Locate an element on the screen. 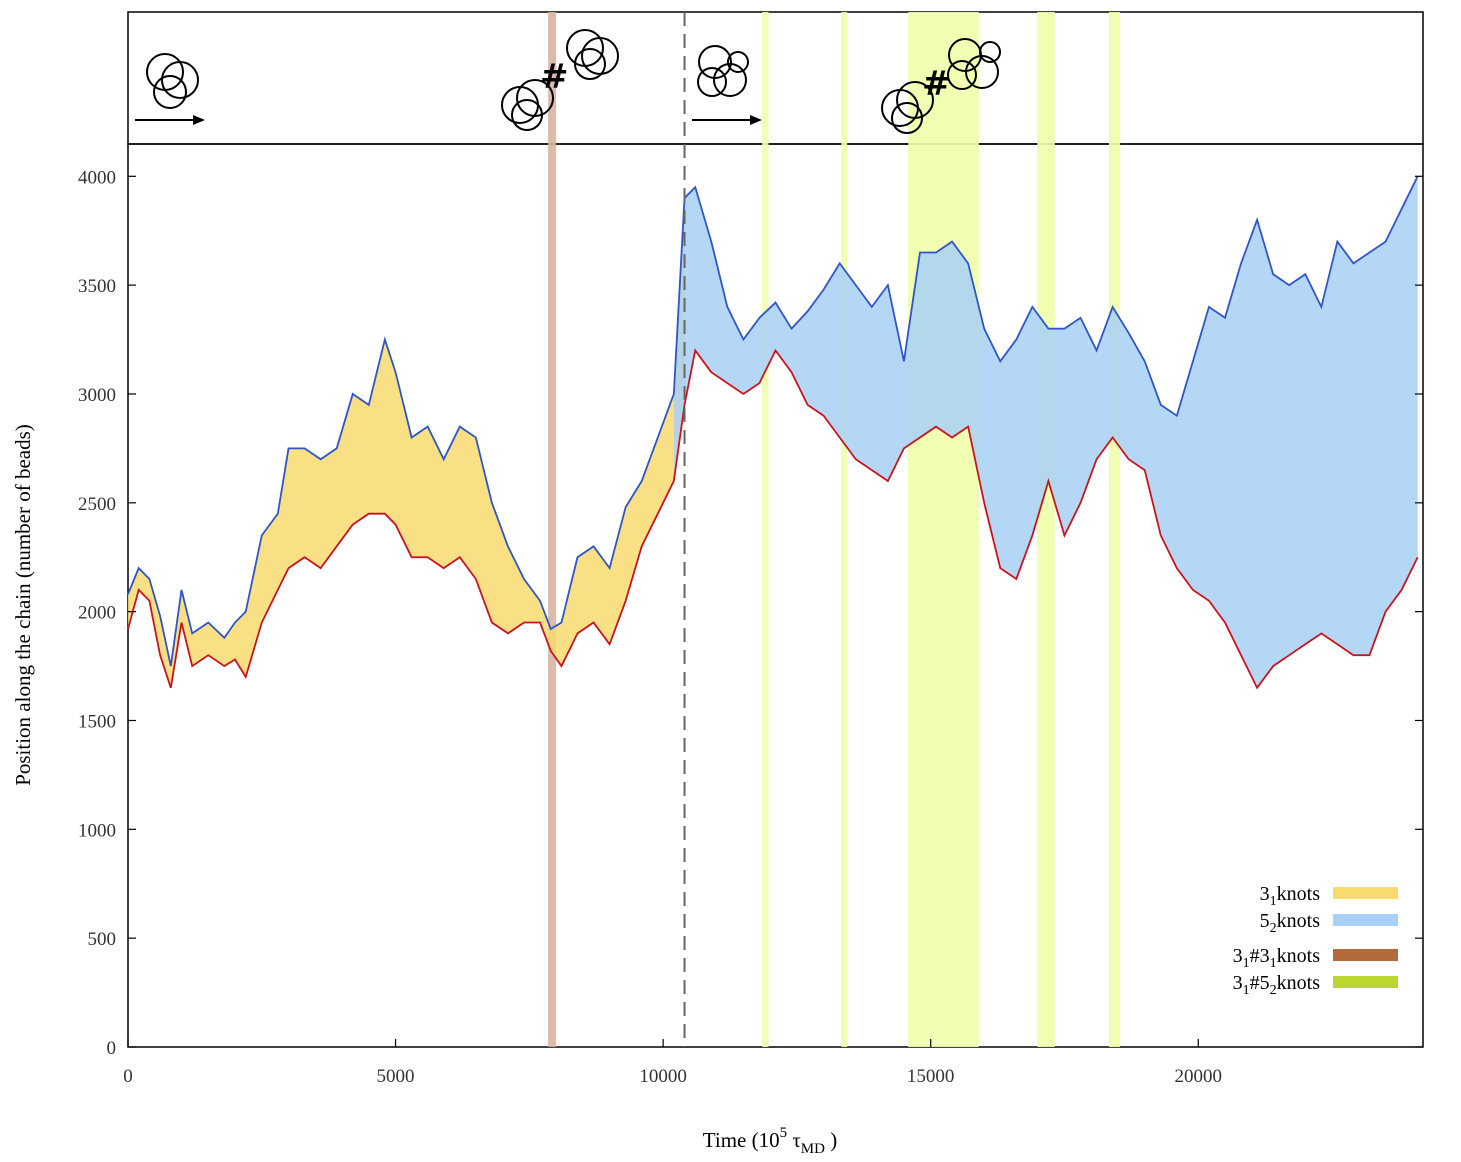  x-axis-label-close: ) is located at coordinates (831, 1140).